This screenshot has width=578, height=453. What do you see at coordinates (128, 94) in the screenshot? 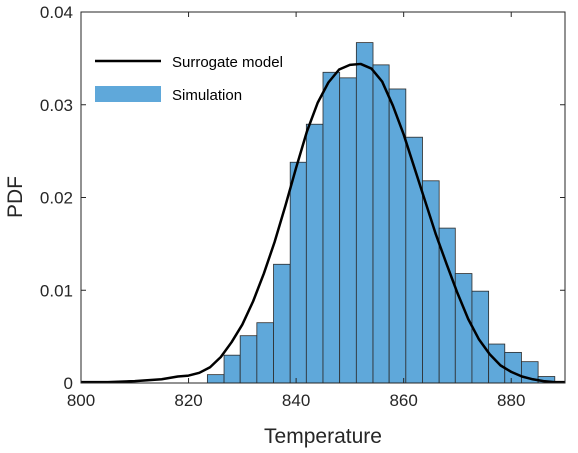
I see `legend-swatch-simulation` at bounding box center [128, 94].